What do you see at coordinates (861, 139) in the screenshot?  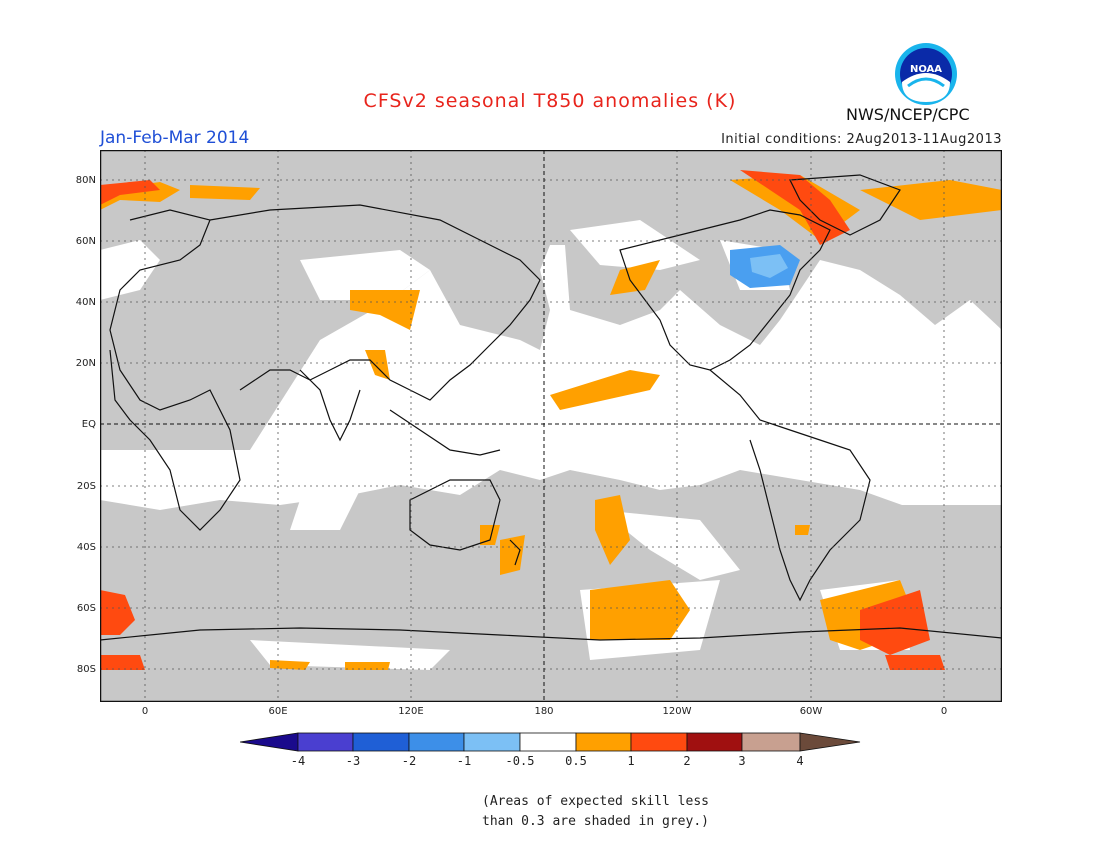 I see `initial-conditions: Initial conditions: 2Aug2013-11Aug2013` at bounding box center [861, 139].